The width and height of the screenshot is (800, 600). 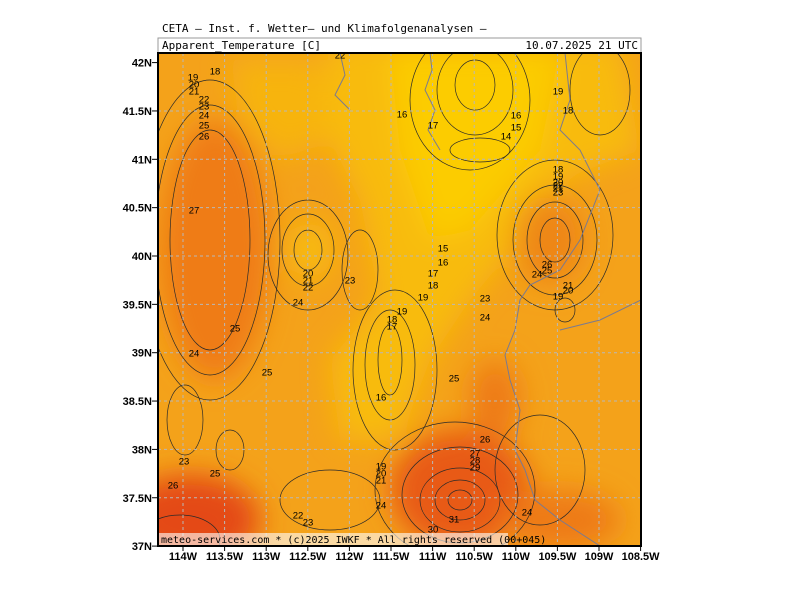 I want to click on latitude-label: 40.5N, so click(x=137, y=209).